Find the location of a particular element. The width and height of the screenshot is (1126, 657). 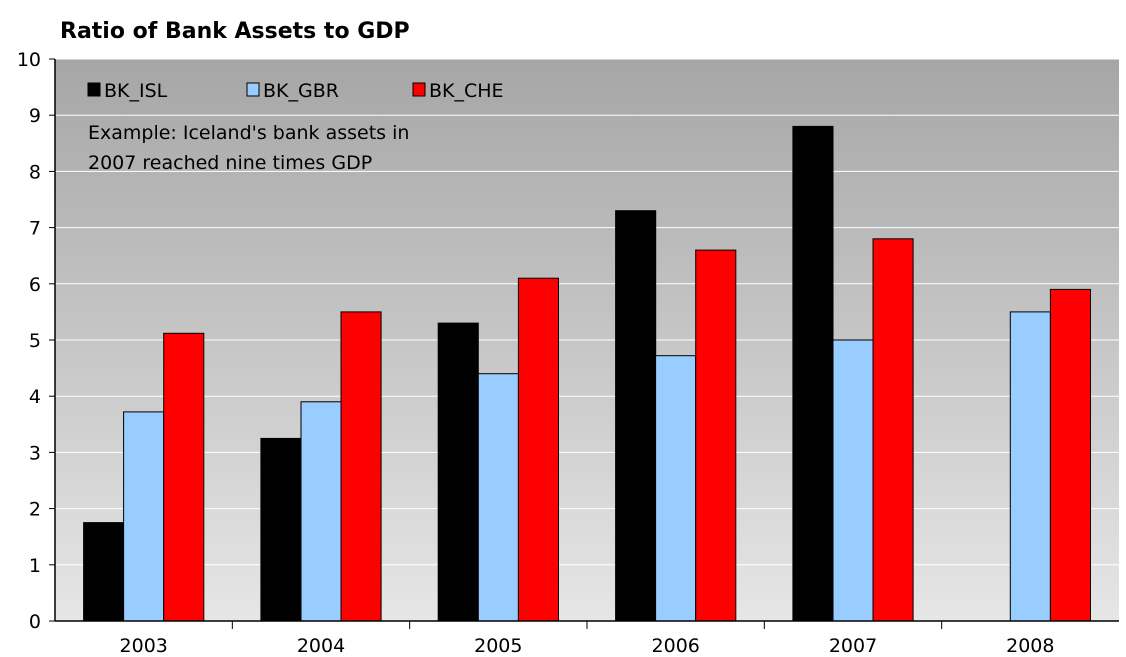

bar-bk-gbr-2003 is located at coordinates (144, 516).